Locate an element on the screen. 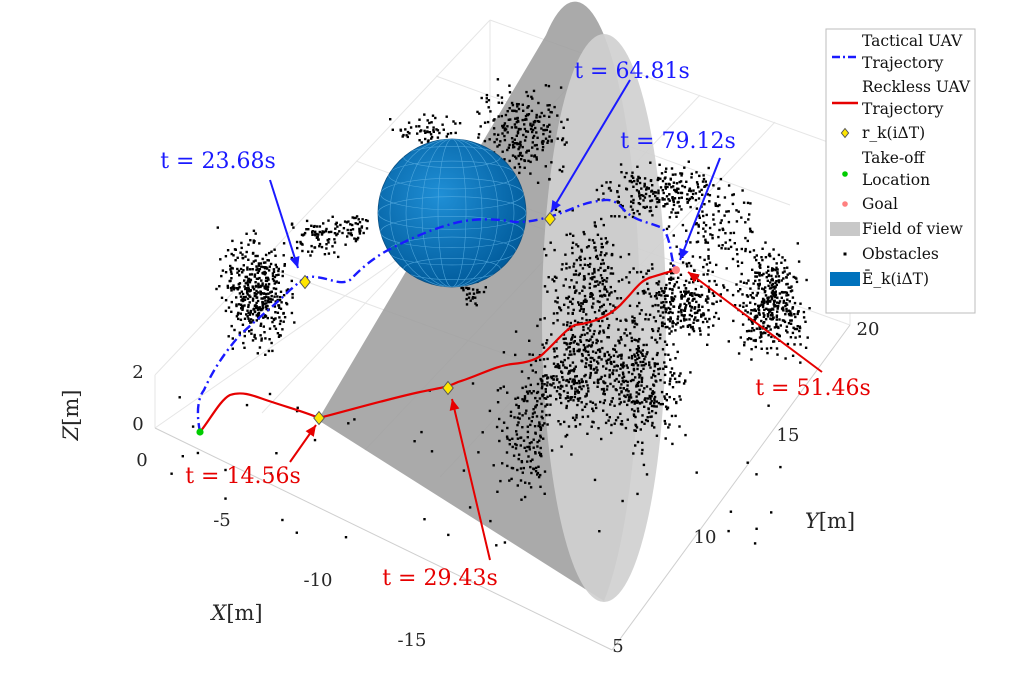  legend-entry-obstacles: Obstacles is located at coordinates (891, 254).